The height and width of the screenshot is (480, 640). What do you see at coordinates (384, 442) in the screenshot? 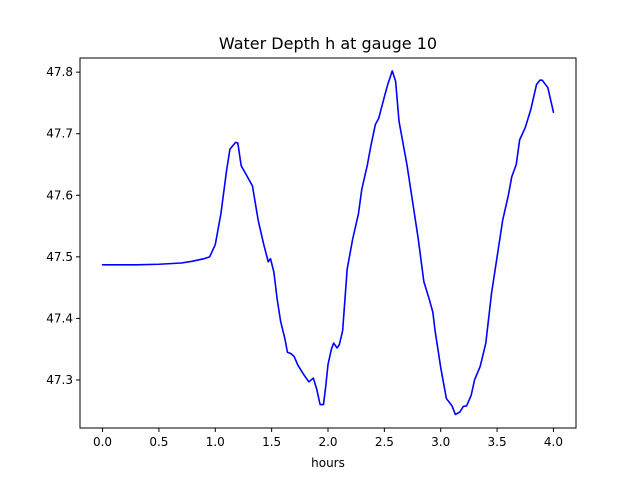
I see `x-tick-label: 2.5` at bounding box center [384, 442].